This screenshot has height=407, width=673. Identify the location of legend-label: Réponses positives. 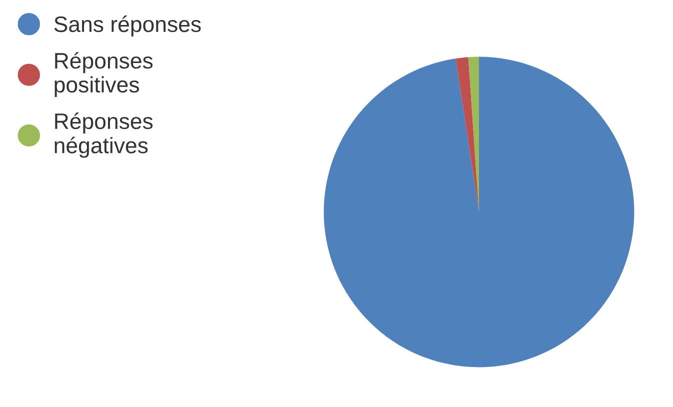
(103, 74).